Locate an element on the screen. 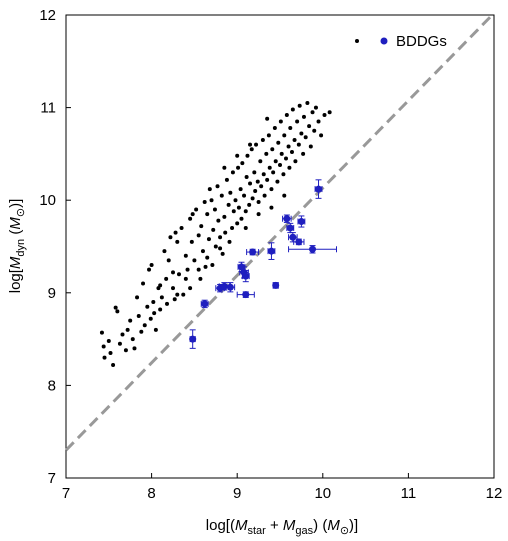 Image resolution: width=508 pixels, height=541 pixels. legend: BDDGs is located at coordinates (401, 41).